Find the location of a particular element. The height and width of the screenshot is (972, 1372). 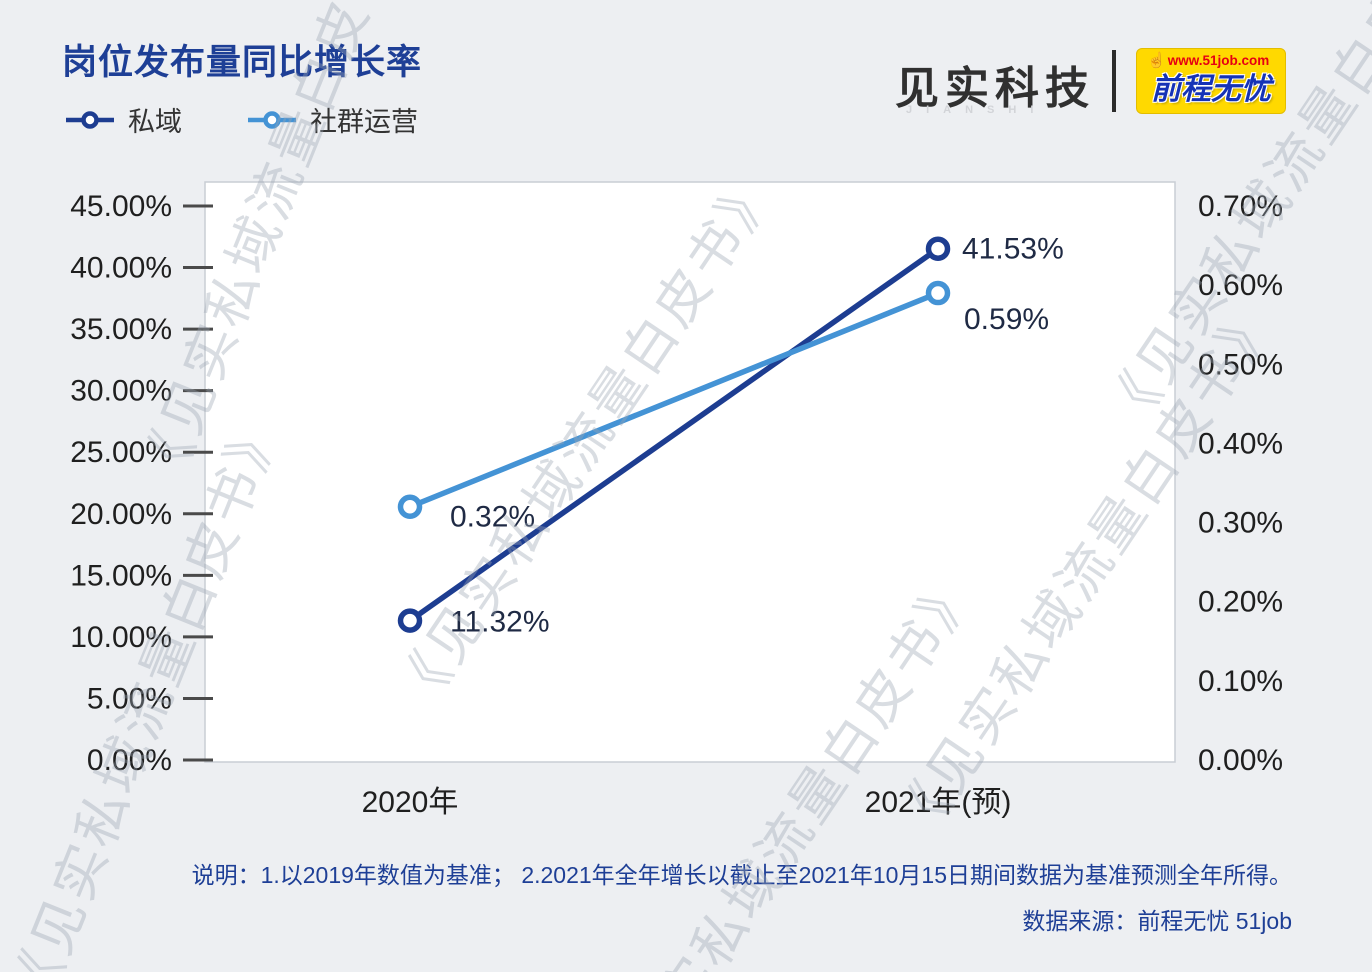

right-axis-tick-label: 0.60% is located at coordinates (1240, 285).